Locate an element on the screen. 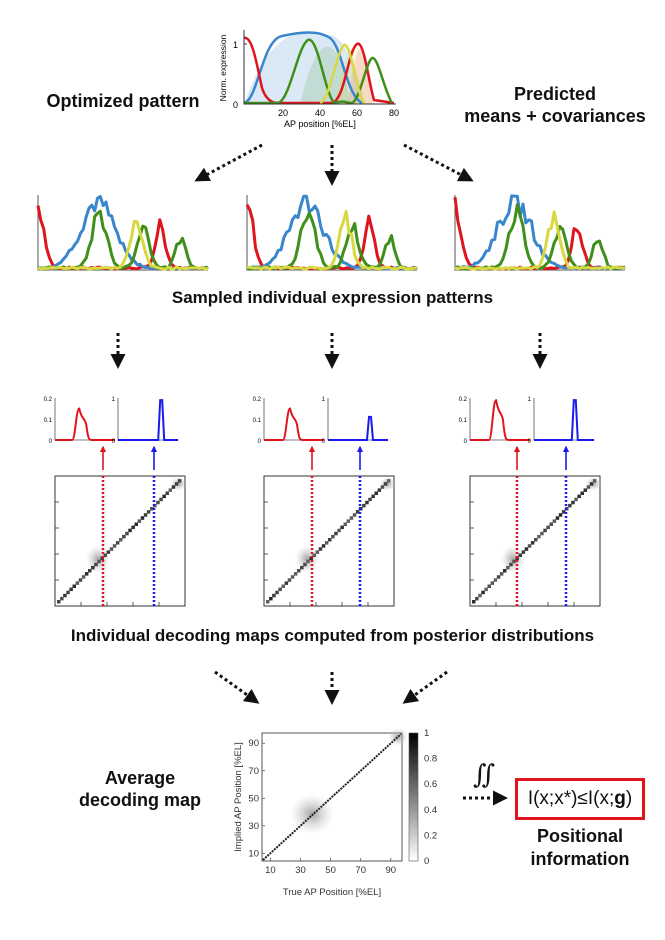  dotted-arrow-average-right is located at coordinates (425, 687).